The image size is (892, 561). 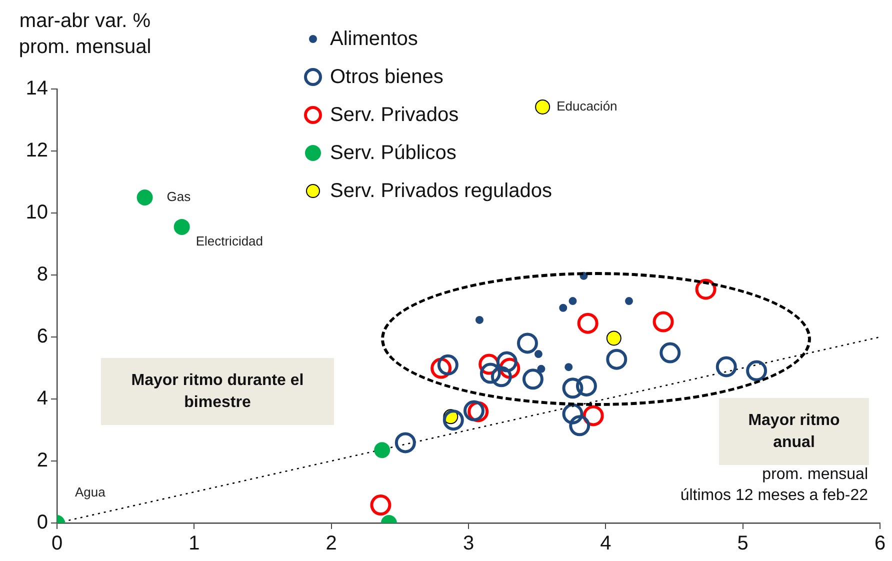 What do you see at coordinates (37, 89) in the screenshot?
I see `y-tick-label: 14` at bounding box center [37, 89].